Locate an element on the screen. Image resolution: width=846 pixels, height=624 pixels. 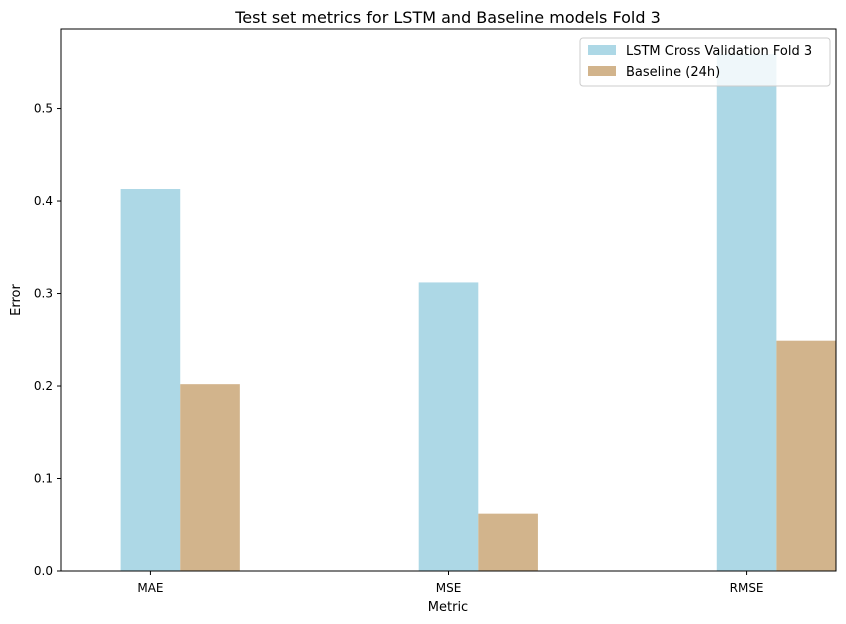
x-tick-label: RMSE is located at coordinates (747, 588).